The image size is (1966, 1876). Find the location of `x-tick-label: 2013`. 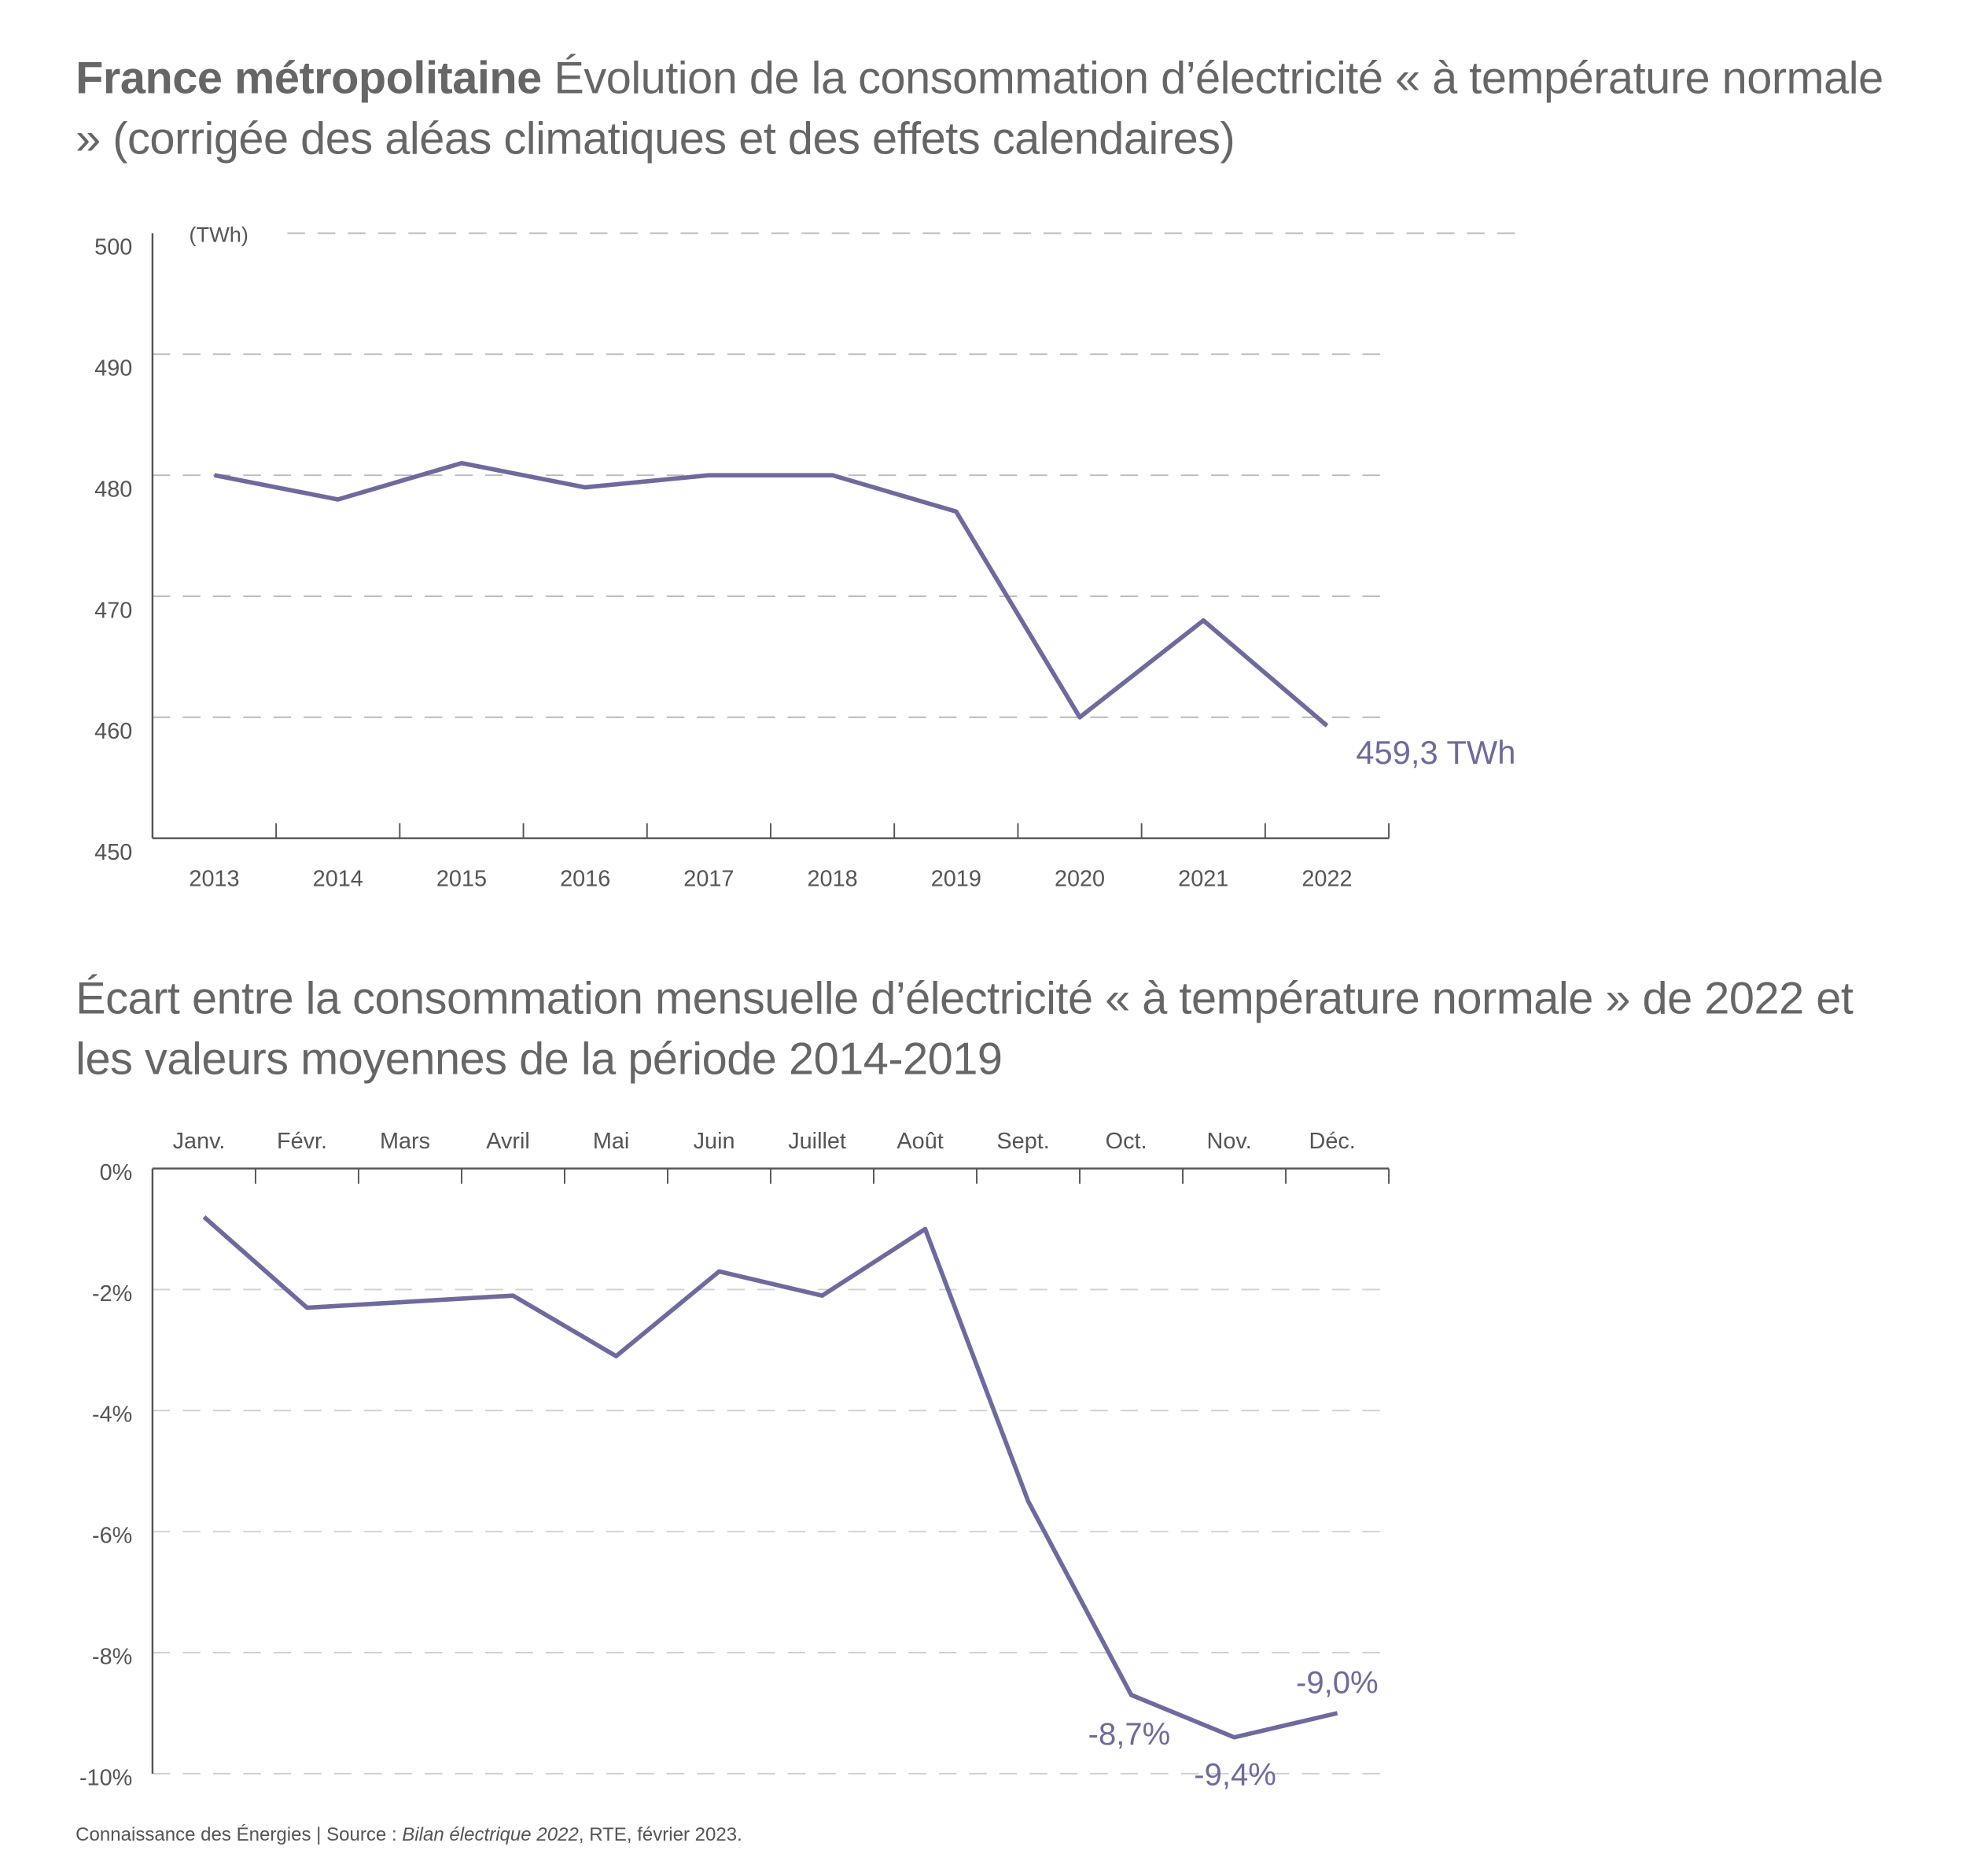

x-tick-label: 2013 is located at coordinates (214, 880).